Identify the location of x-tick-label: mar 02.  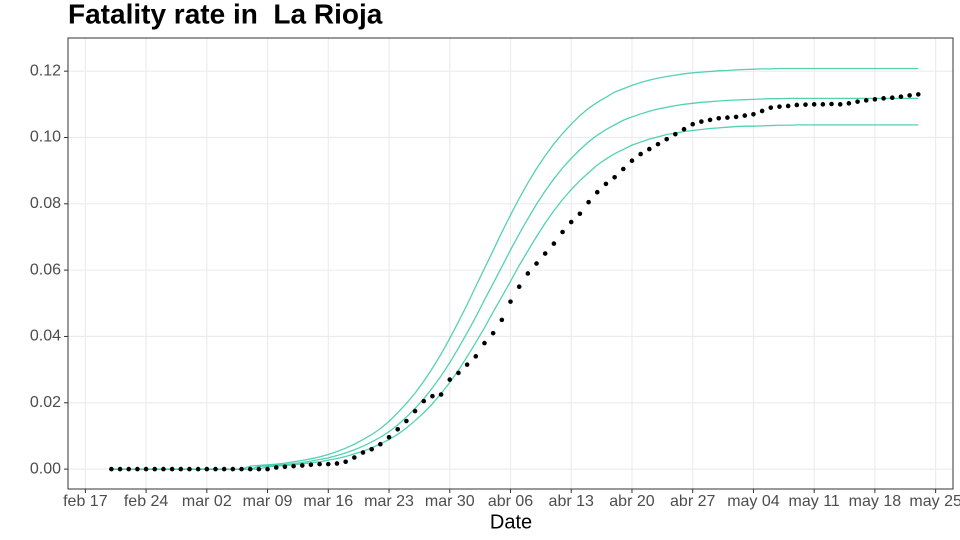
(207, 501).